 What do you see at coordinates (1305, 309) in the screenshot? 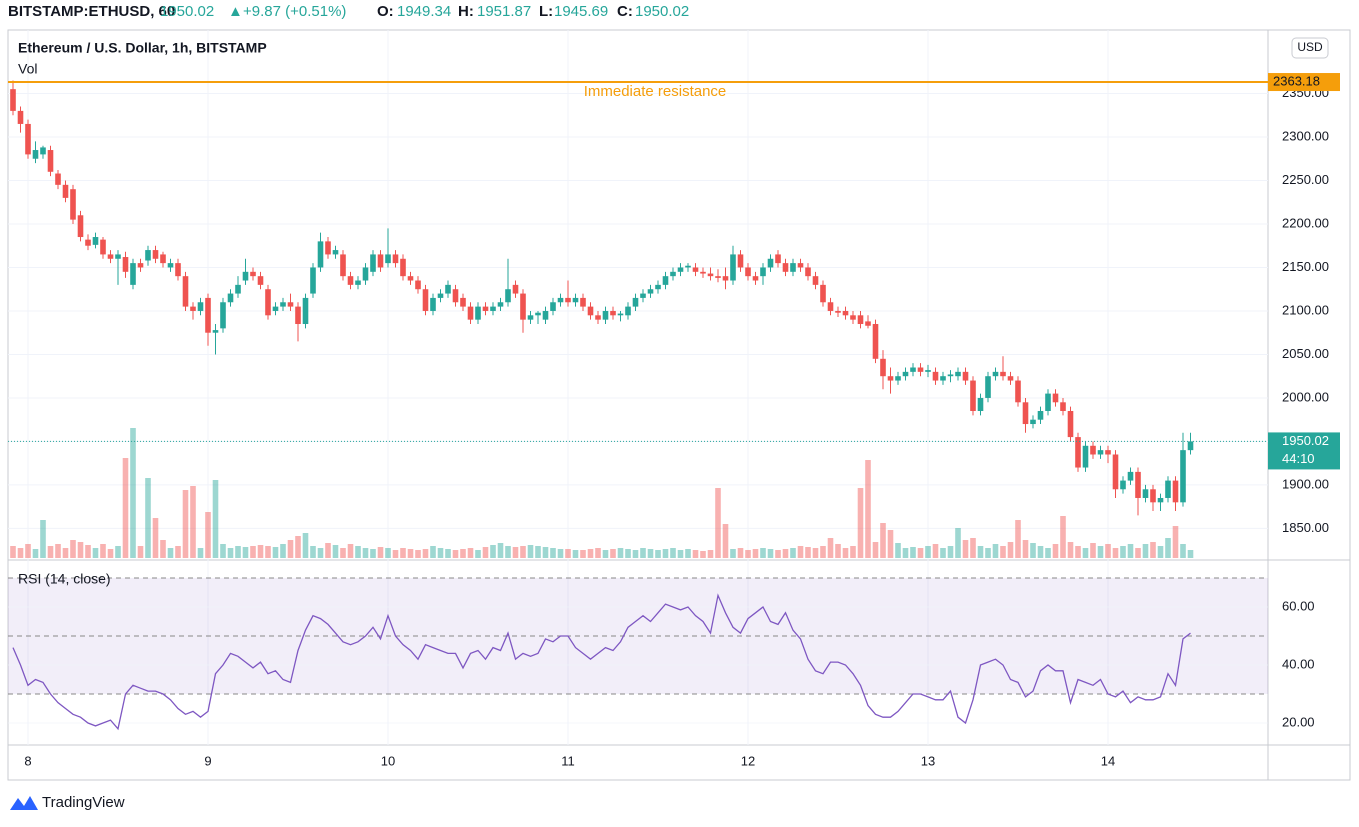
I see `y-tick-label: 2100.00` at bounding box center [1305, 309].